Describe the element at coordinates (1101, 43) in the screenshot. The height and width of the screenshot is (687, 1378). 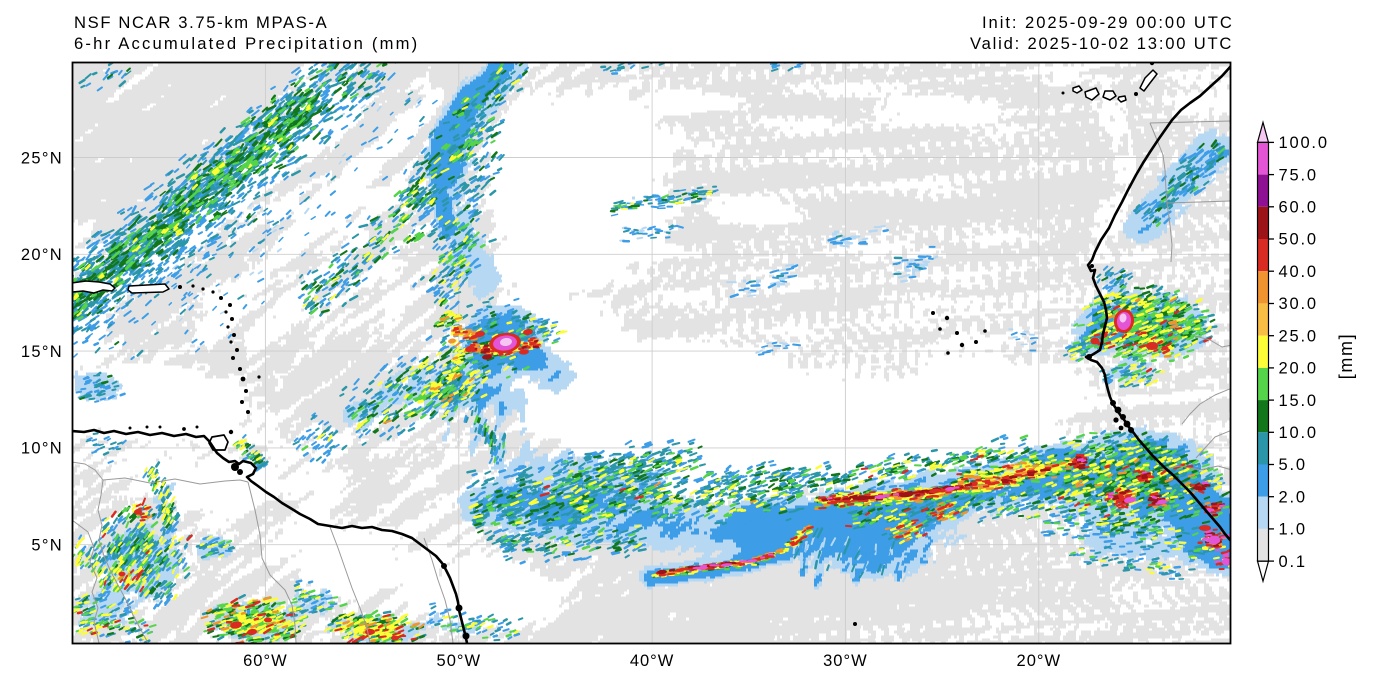
I see `svg-text: Valid: 2025-10-02 13:00 UTC` at that location.